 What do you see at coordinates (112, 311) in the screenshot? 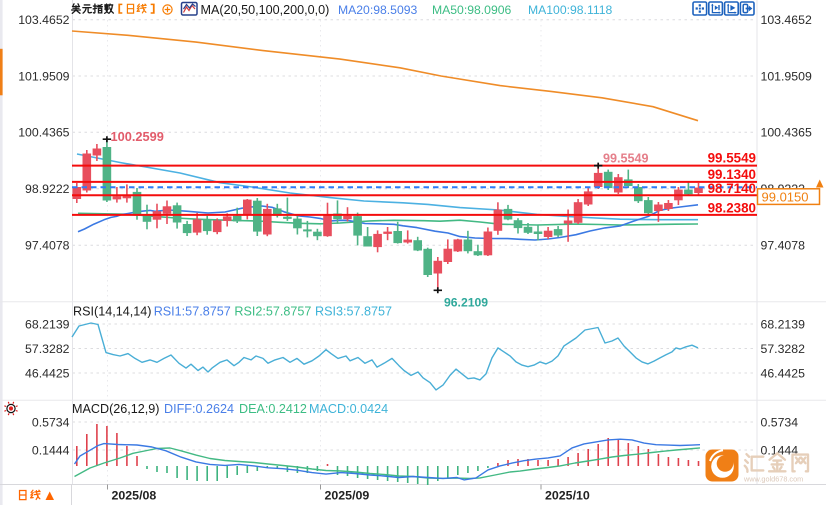
I see `svg-text: RSI(14,14,14)` at bounding box center [112, 311].